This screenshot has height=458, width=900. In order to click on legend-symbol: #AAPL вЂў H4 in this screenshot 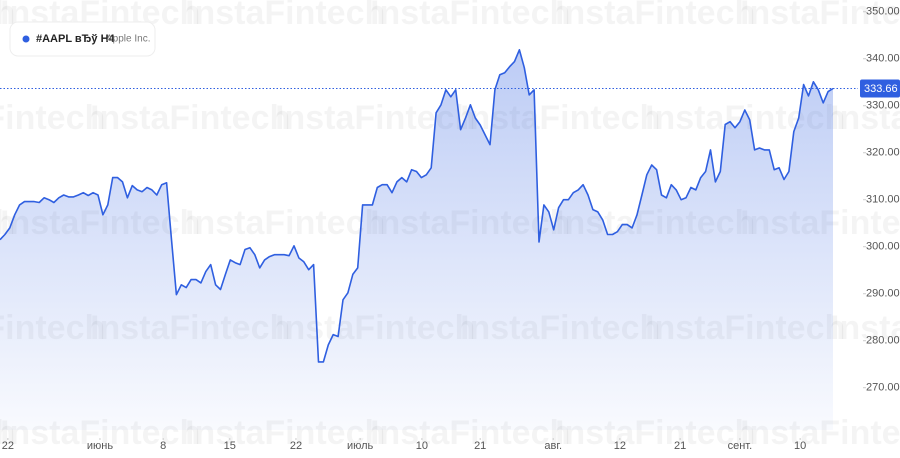, I will do `click(76, 39)`.